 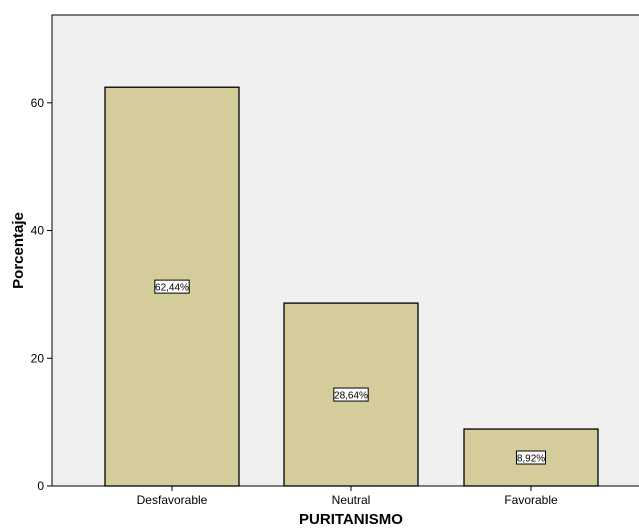 I want to click on data-label: 8,92%, so click(x=531, y=459).